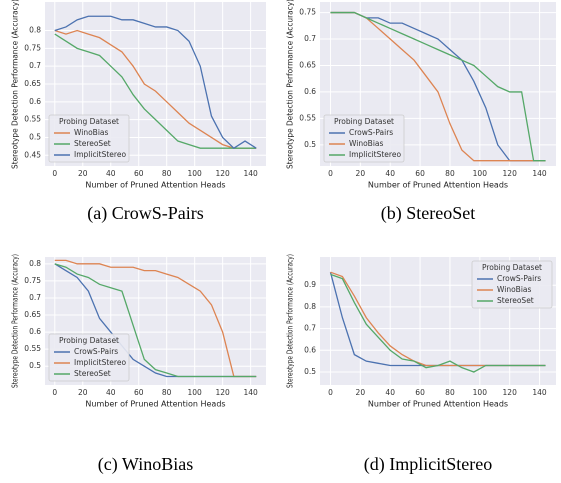  I want to click on y-tick-label: 0.45, so click(32, 154).